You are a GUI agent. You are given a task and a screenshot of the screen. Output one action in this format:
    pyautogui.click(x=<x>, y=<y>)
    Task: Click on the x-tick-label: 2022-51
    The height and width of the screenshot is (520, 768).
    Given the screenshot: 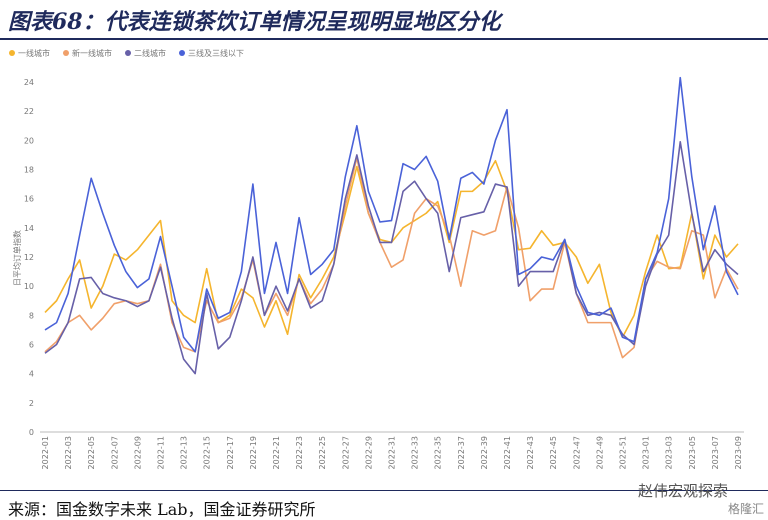 What is the action you would take?
    pyautogui.click(x=623, y=452)
    